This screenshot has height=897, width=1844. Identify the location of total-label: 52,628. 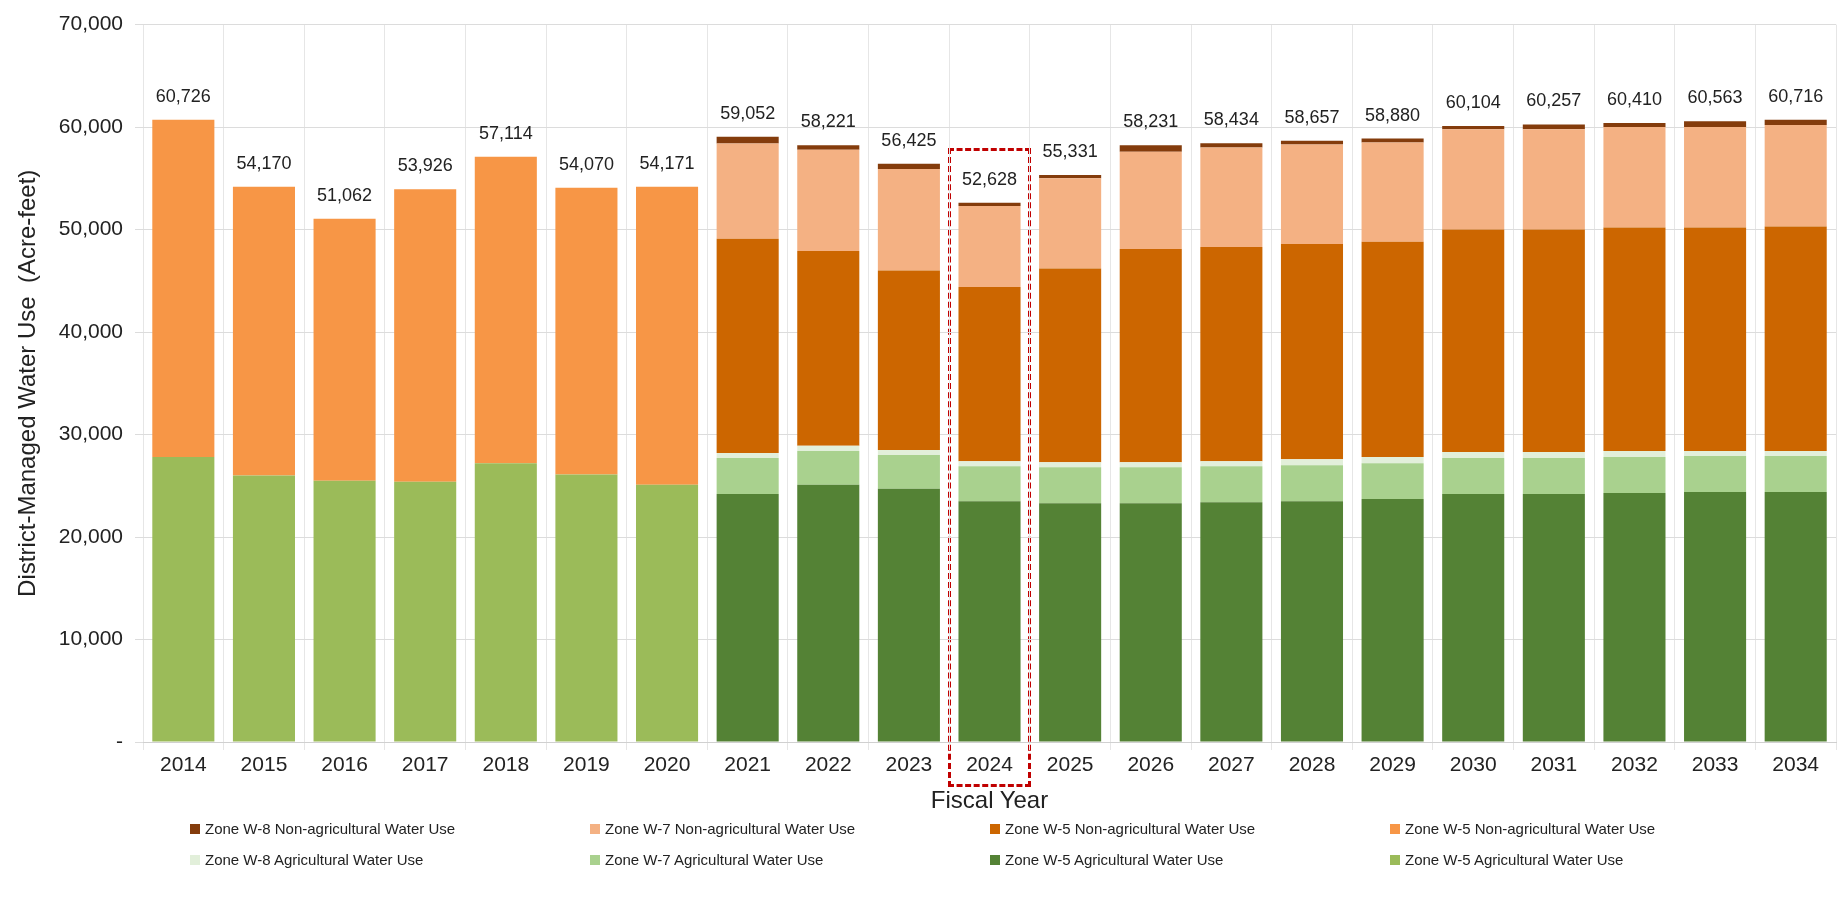
(989, 178).